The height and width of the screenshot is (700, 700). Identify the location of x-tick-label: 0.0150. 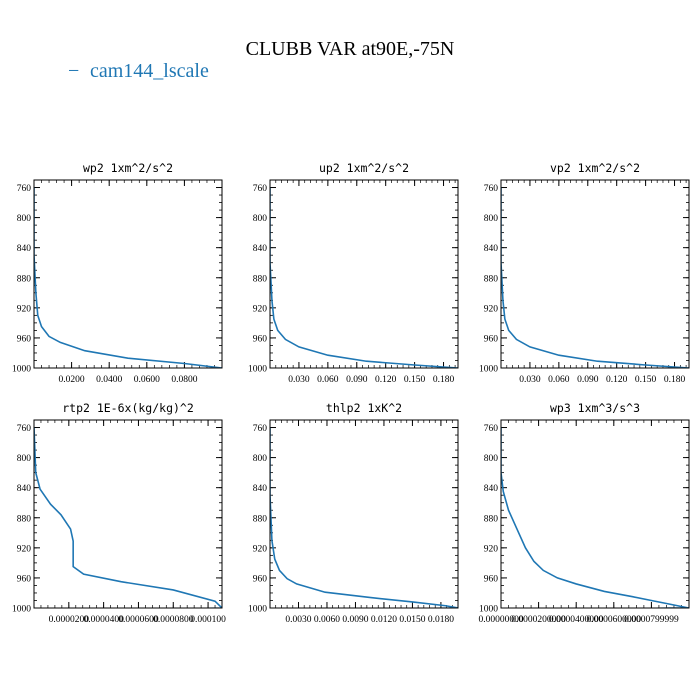
(412, 620).